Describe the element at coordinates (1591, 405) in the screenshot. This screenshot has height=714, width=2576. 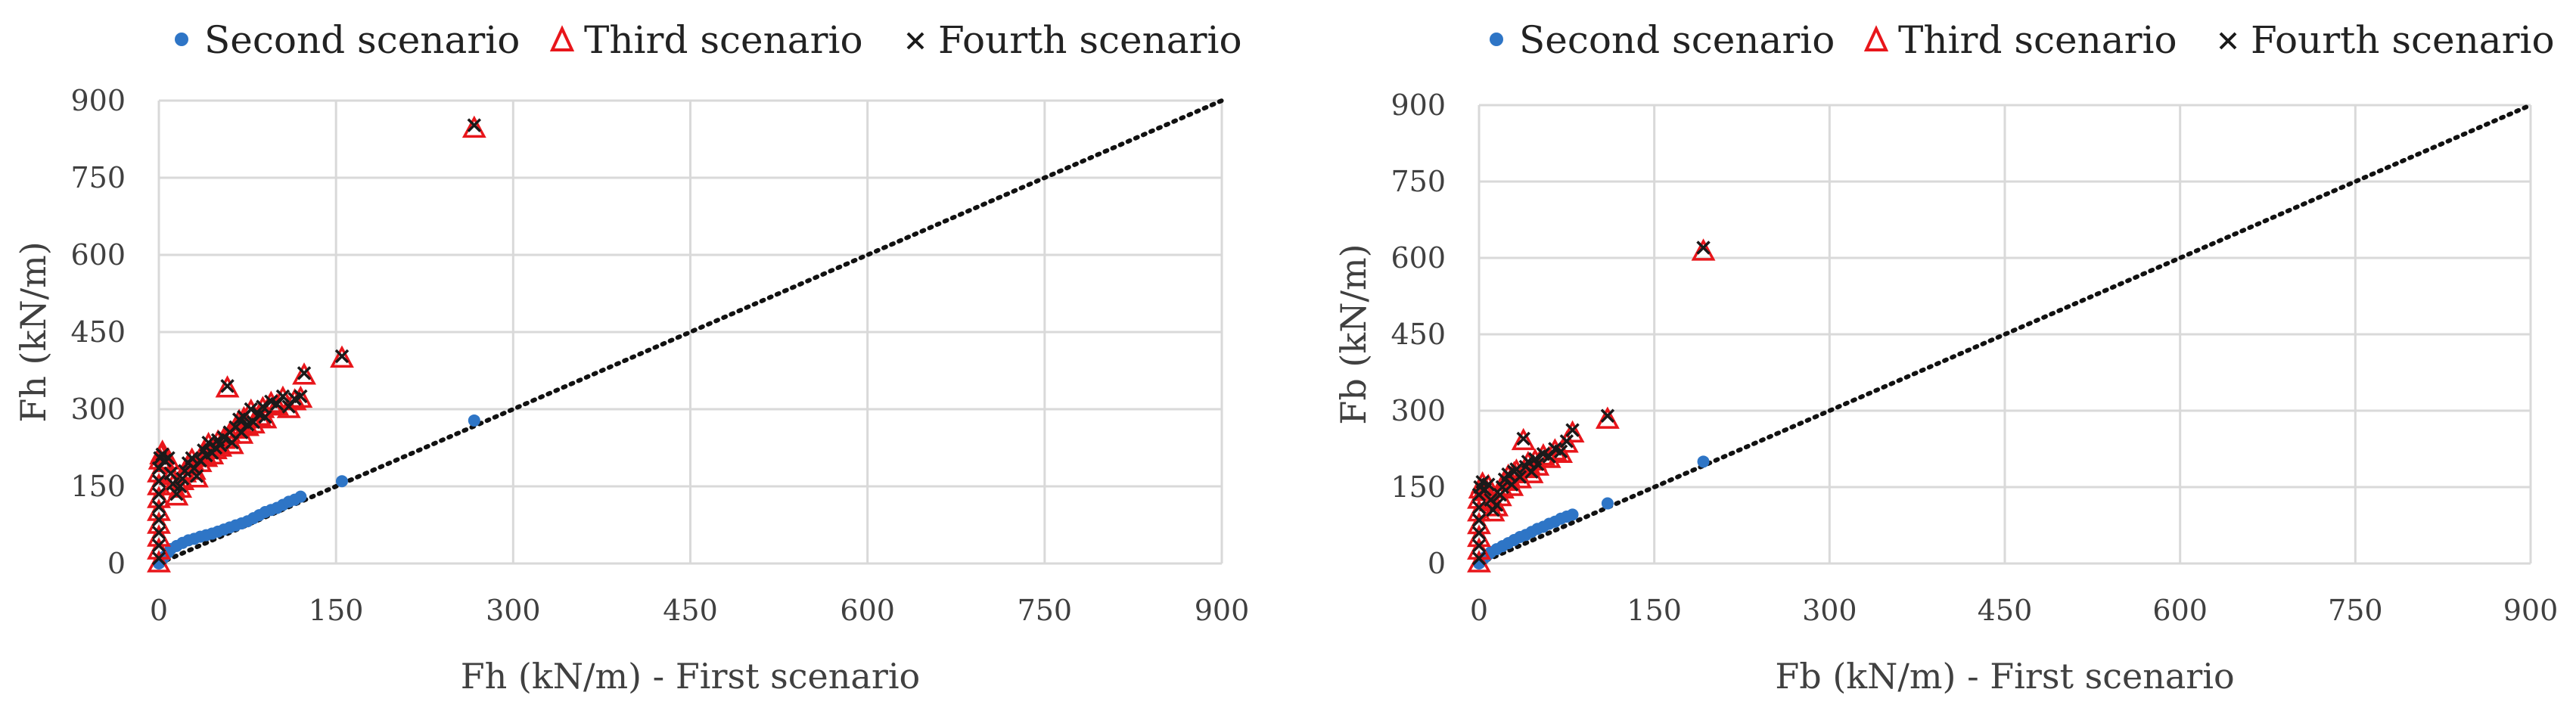
I see `data-marks` at that location.